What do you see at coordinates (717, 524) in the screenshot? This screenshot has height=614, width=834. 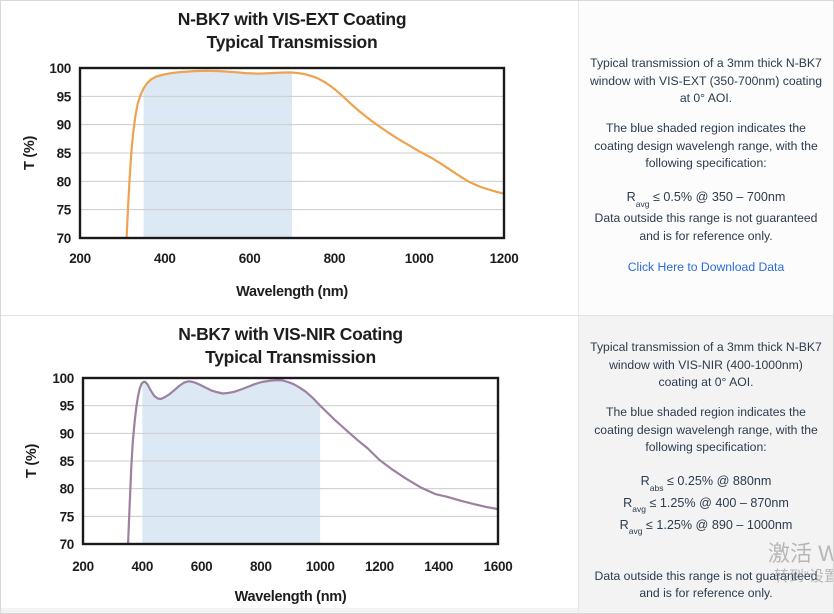 I see `spec-value: ≤ 1.25% @ 890 – 1000nm` at bounding box center [717, 524].